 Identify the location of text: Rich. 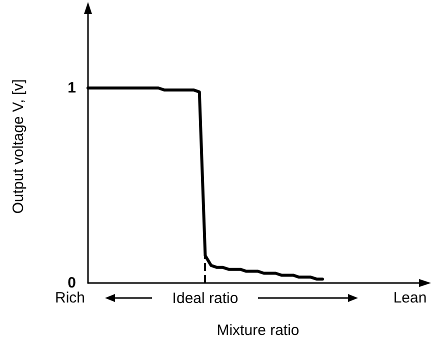
(70, 298).